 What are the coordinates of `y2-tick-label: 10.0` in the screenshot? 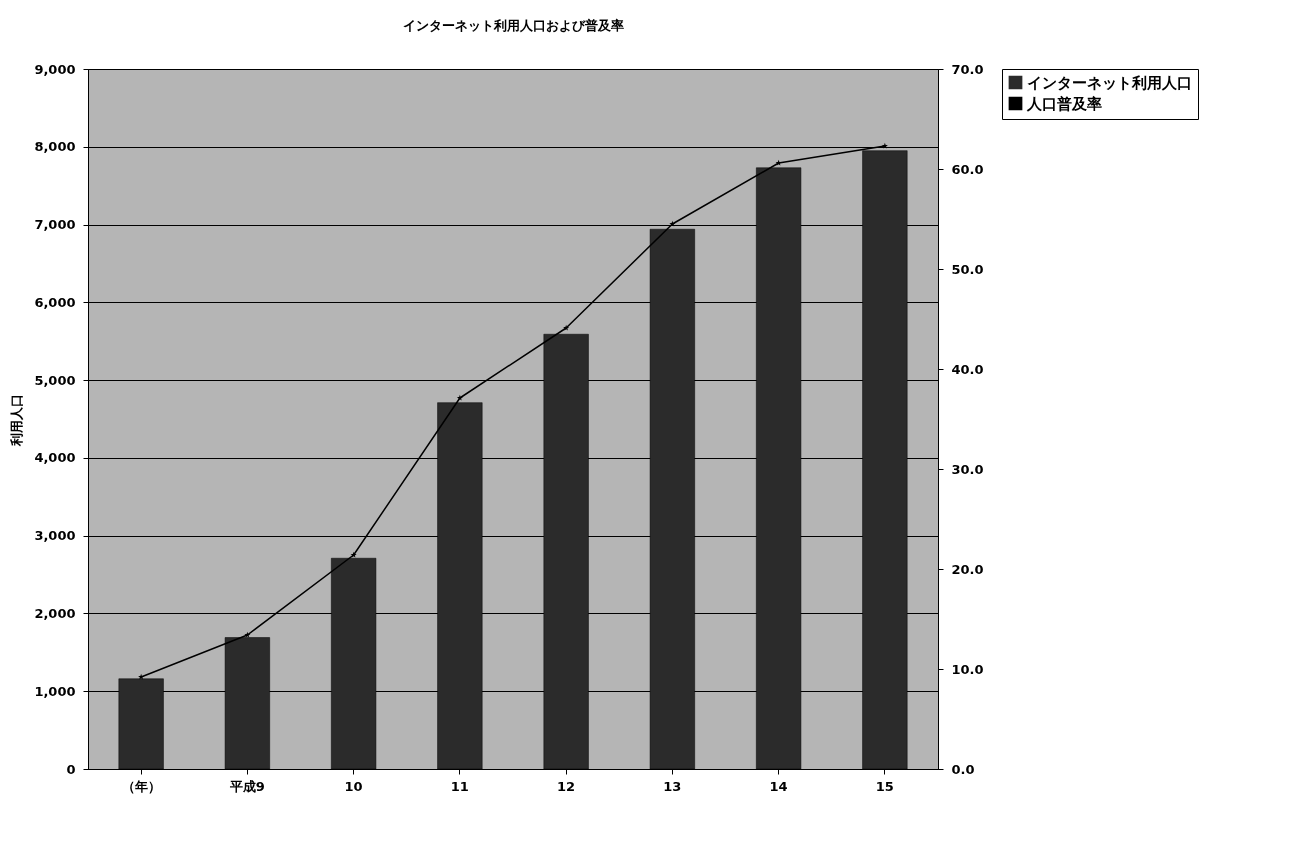 It's located at (967, 669).